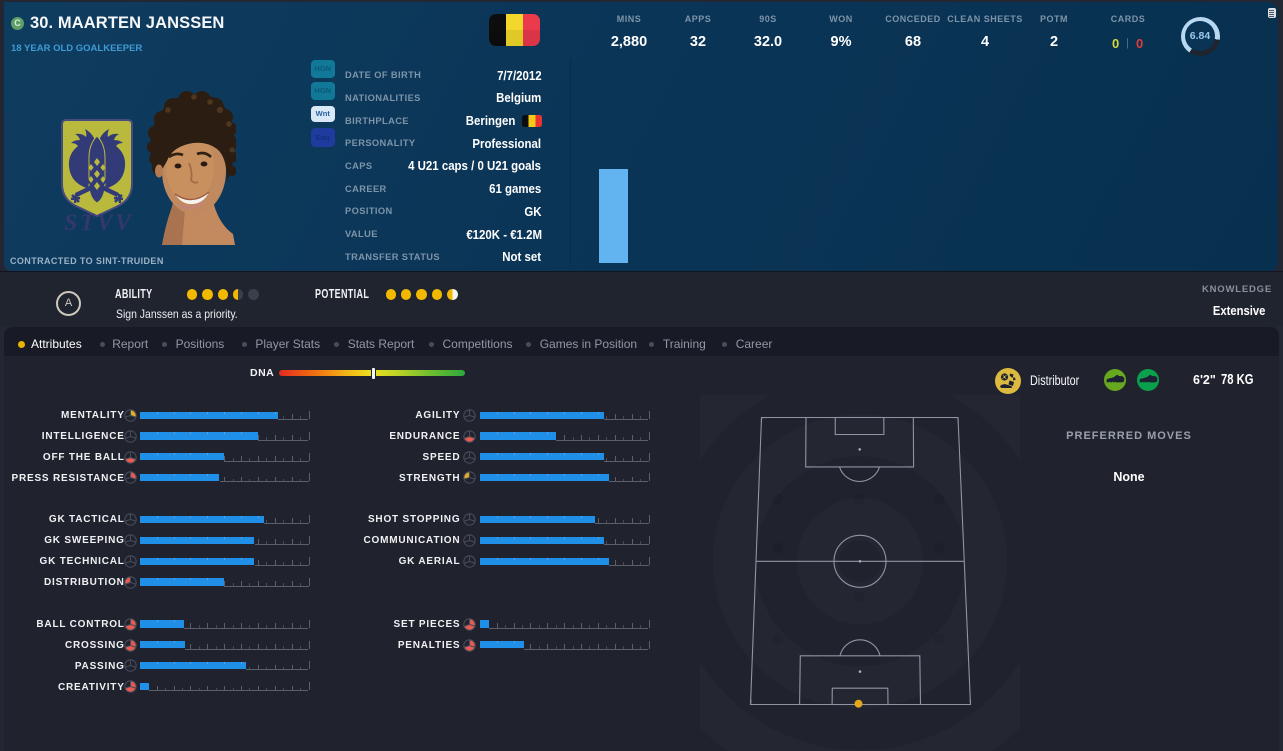  Describe the element at coordinates (99, 222) in the screenshot. I see `svg-text: STVV` at that location.